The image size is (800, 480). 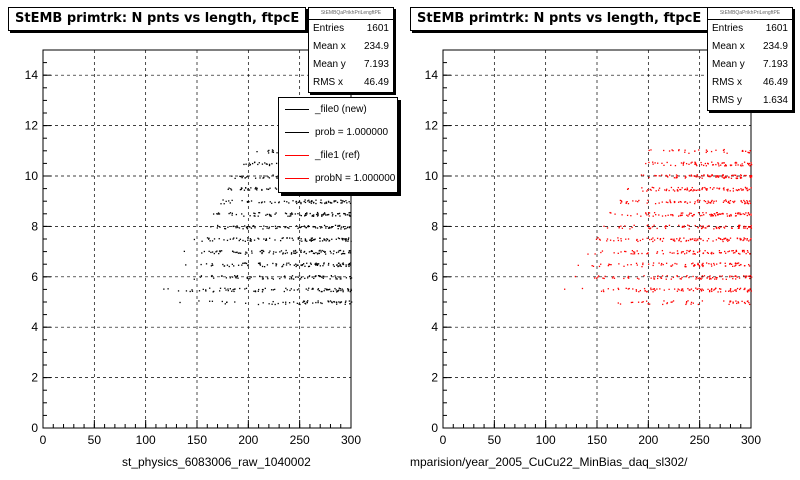 What do you see at coordinates (34, 428) in the screenshot?
I see `y-tick-label: 0` at bounding box center [34, 428].